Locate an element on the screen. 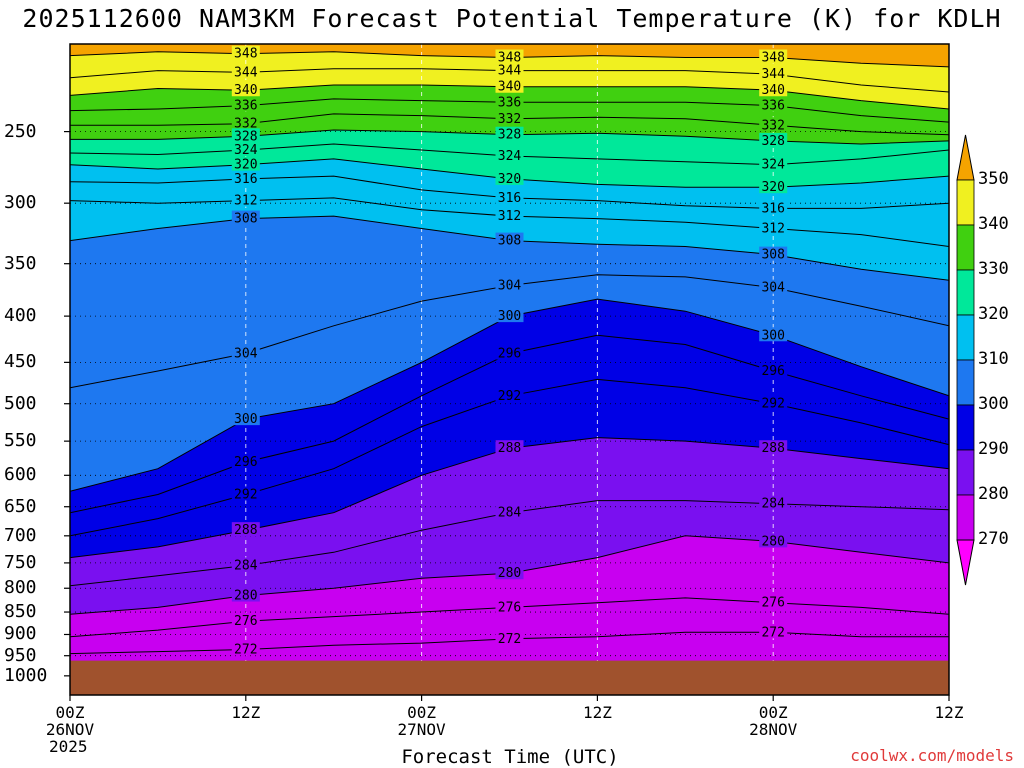 This screenshot has width=1024, height=768. y-tick-label: 250 is located at coordinates (20, 131).